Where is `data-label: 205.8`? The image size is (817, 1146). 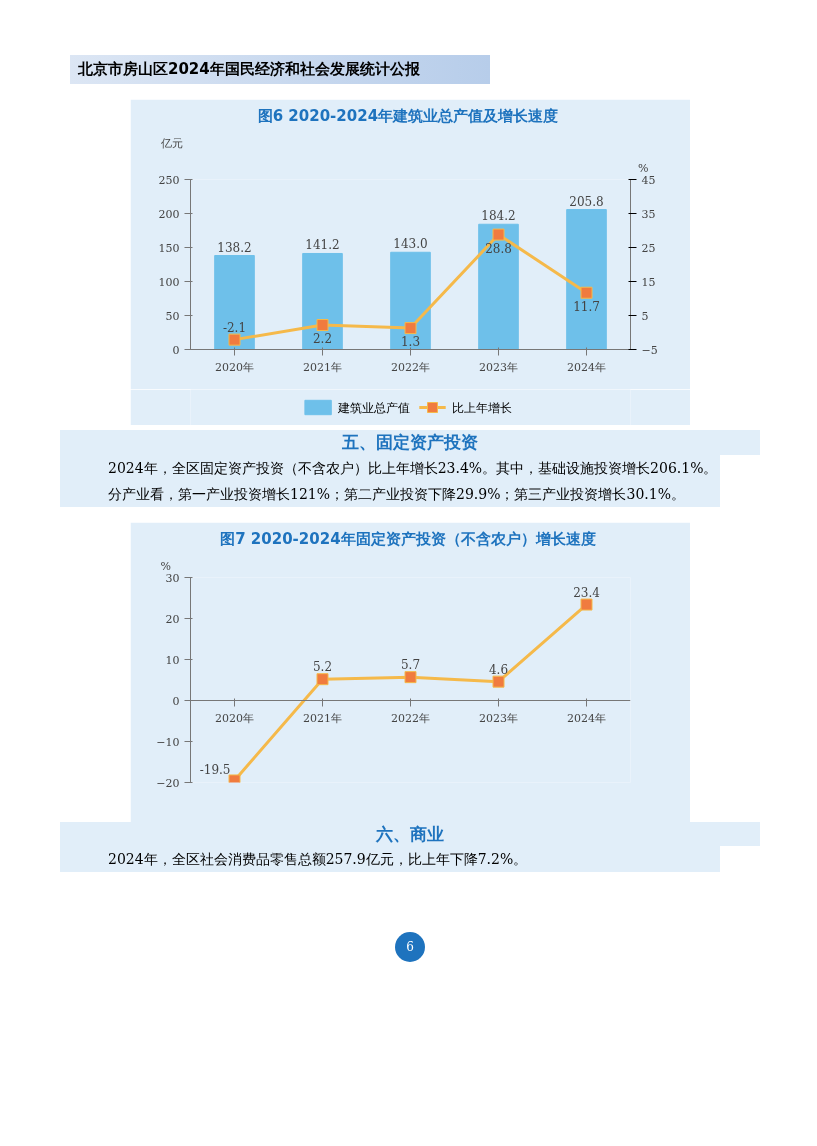
data-label: 205.8 is located at coordinates (586, 201).